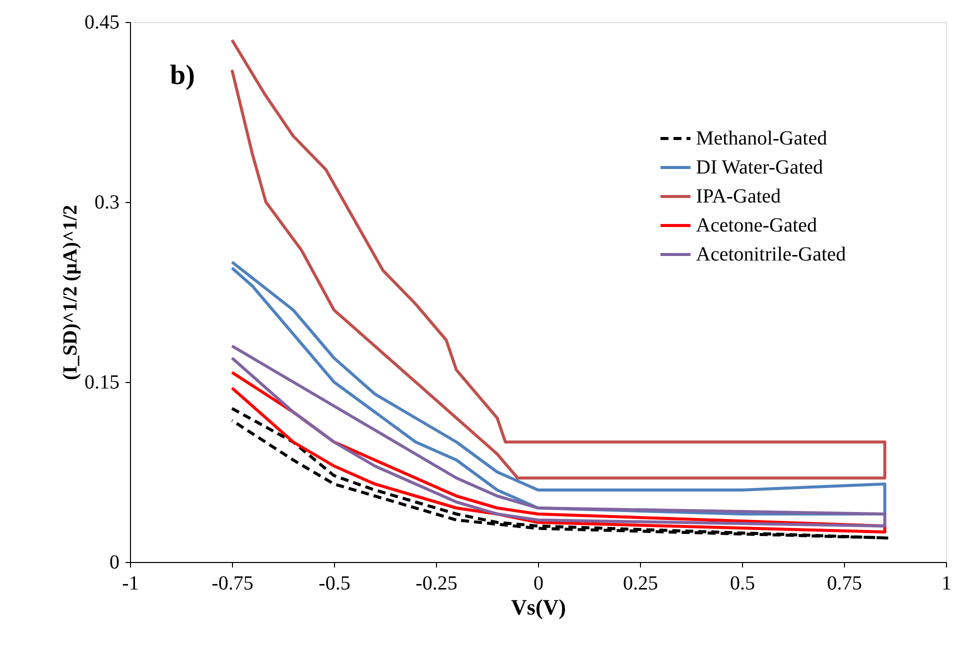 The image size is (976, 659). What do you see at coordinates (437, 583) in the screenshot?
I see `x-tick-label: -0.25` at bounding box center [437, 583].